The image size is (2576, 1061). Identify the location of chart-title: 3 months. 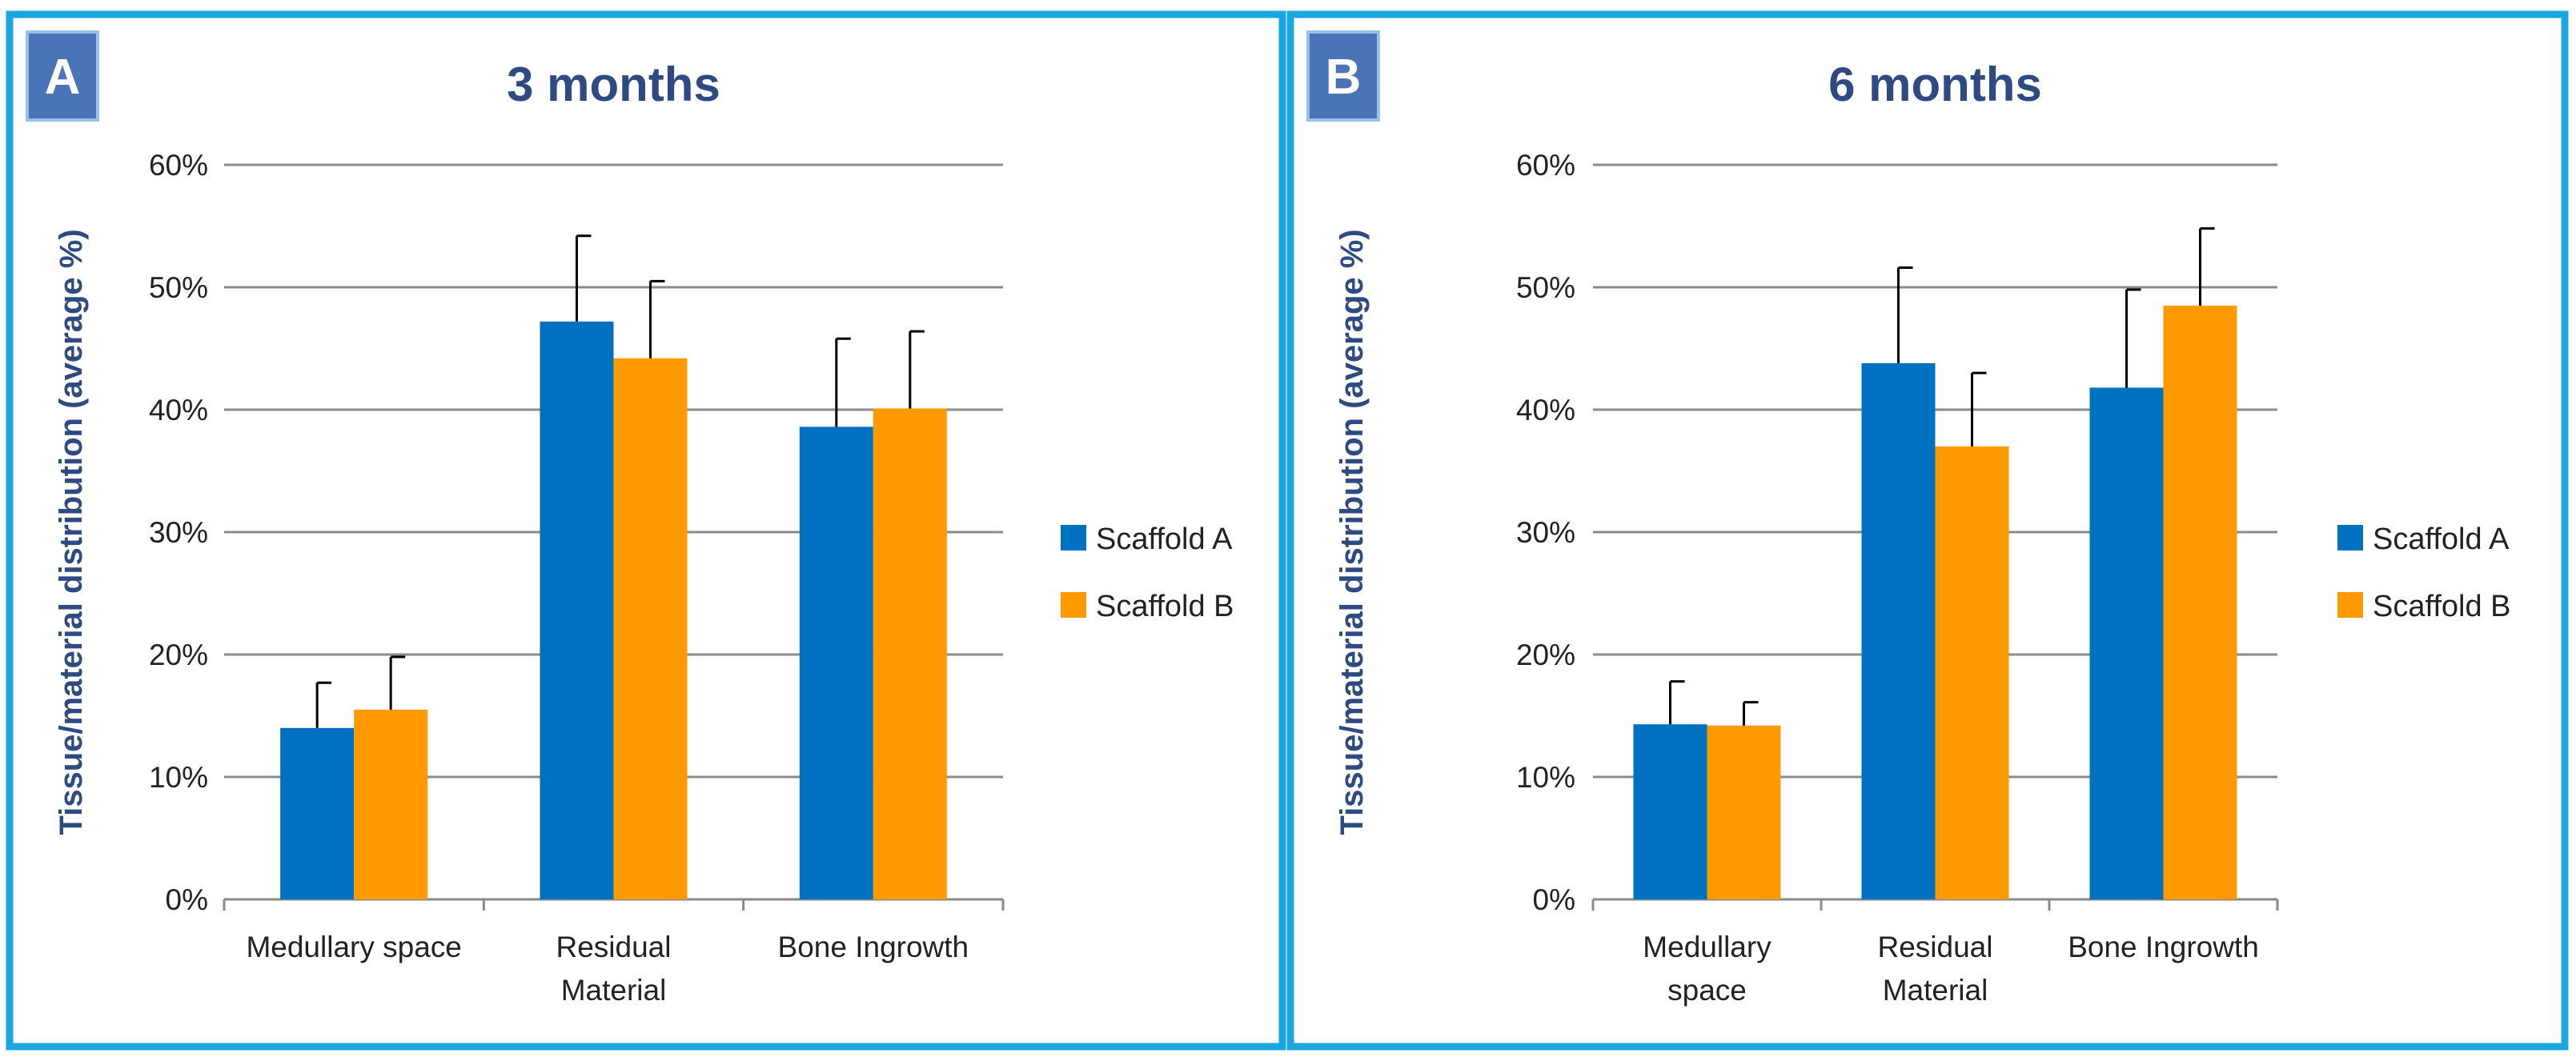
(613, 84).